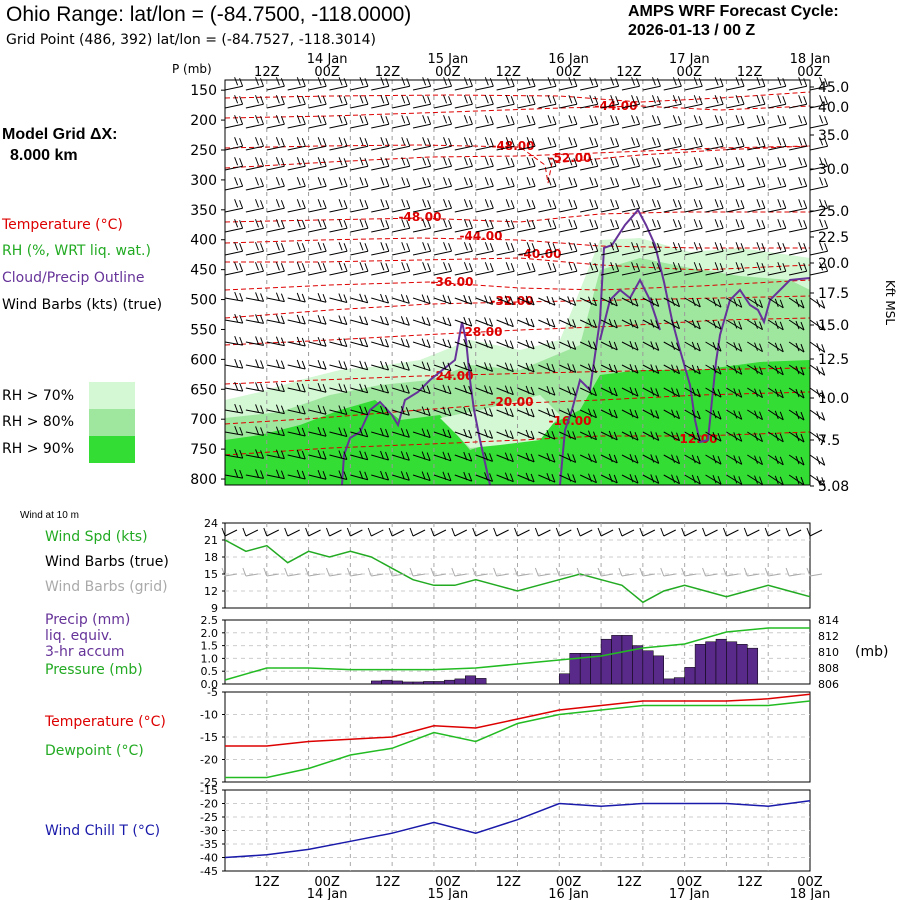 This screenshot has width=900, height=900. Describe the element at coordinates (327, 882) in the screenshot. I see `time-hour-label: 00Z` at that location.